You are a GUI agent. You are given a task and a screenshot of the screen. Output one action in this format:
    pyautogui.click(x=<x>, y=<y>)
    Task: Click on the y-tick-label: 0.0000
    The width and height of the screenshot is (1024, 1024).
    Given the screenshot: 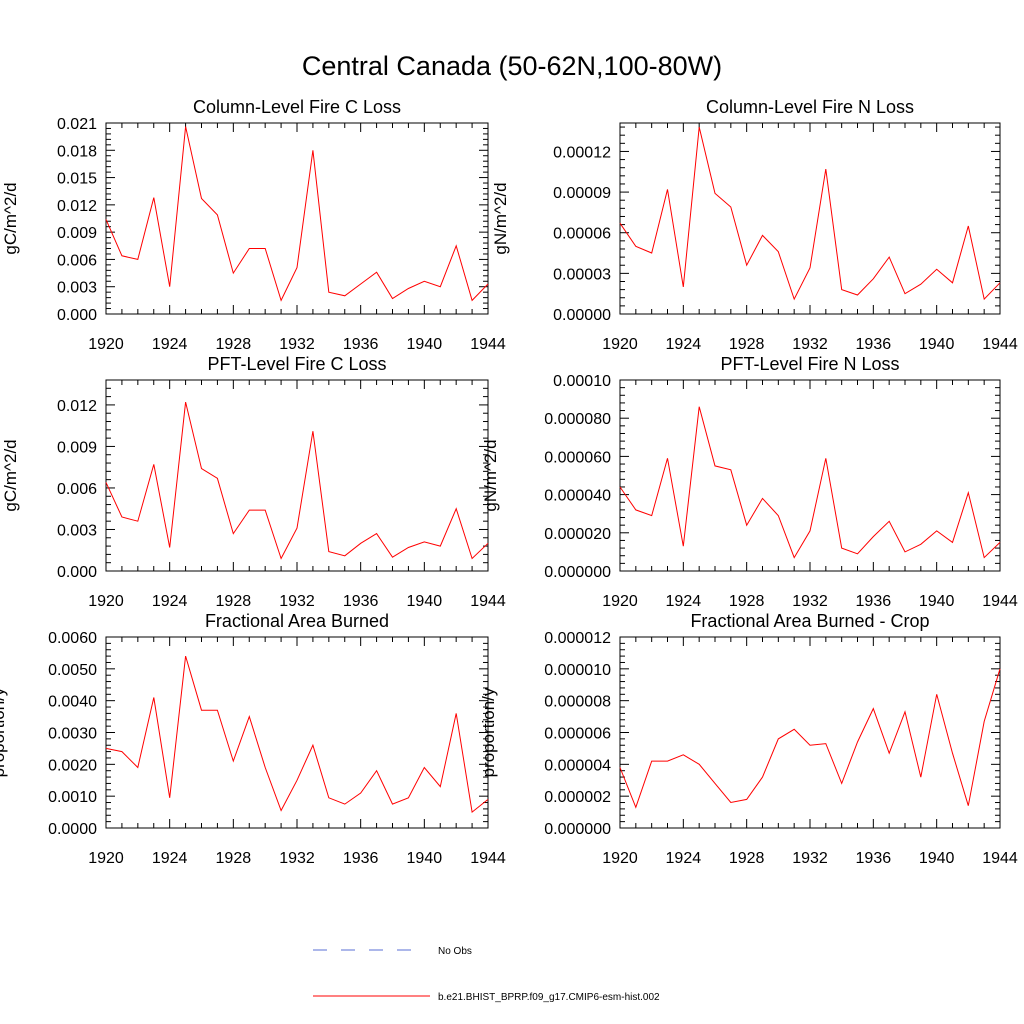 What is the action you would take?
    pyautogui.click(x=72, y=829)
    